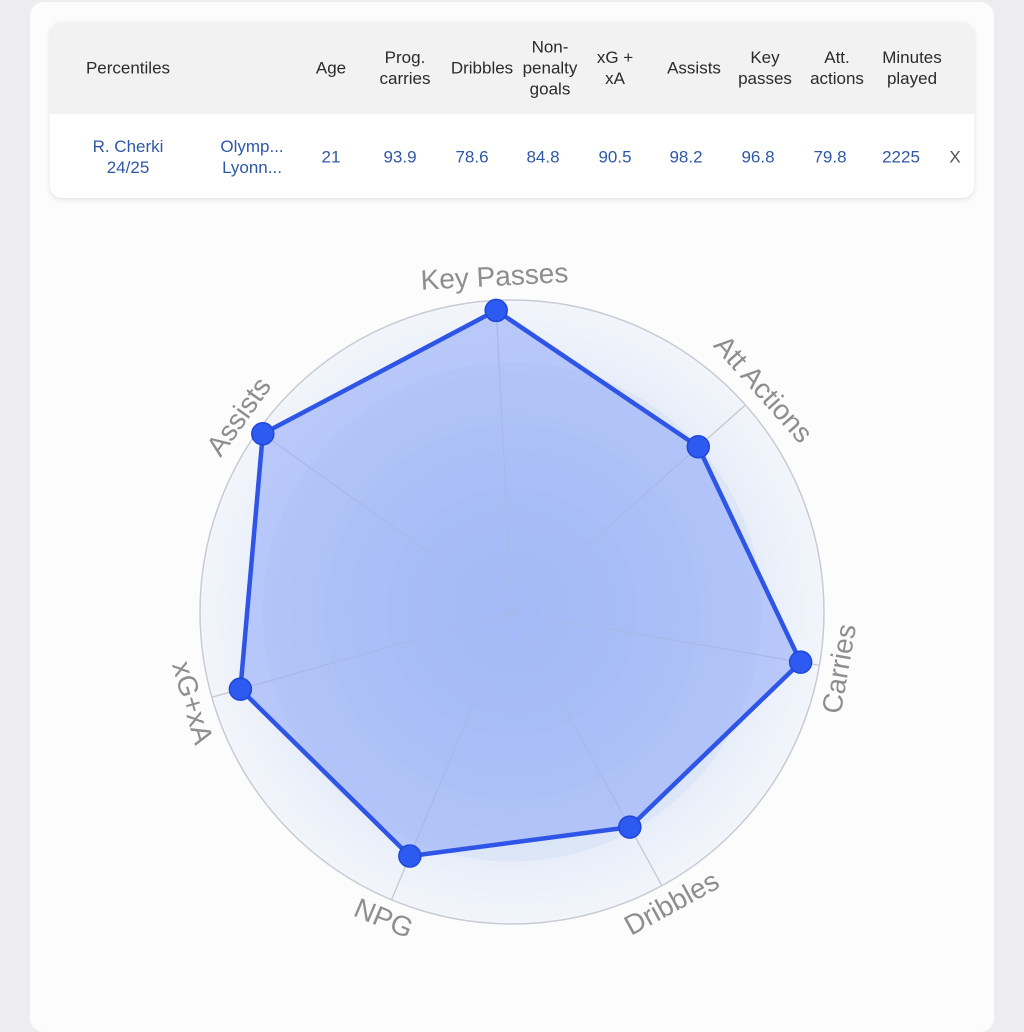  I want to click on value-xgxa: 90.5, so click(615, 157).